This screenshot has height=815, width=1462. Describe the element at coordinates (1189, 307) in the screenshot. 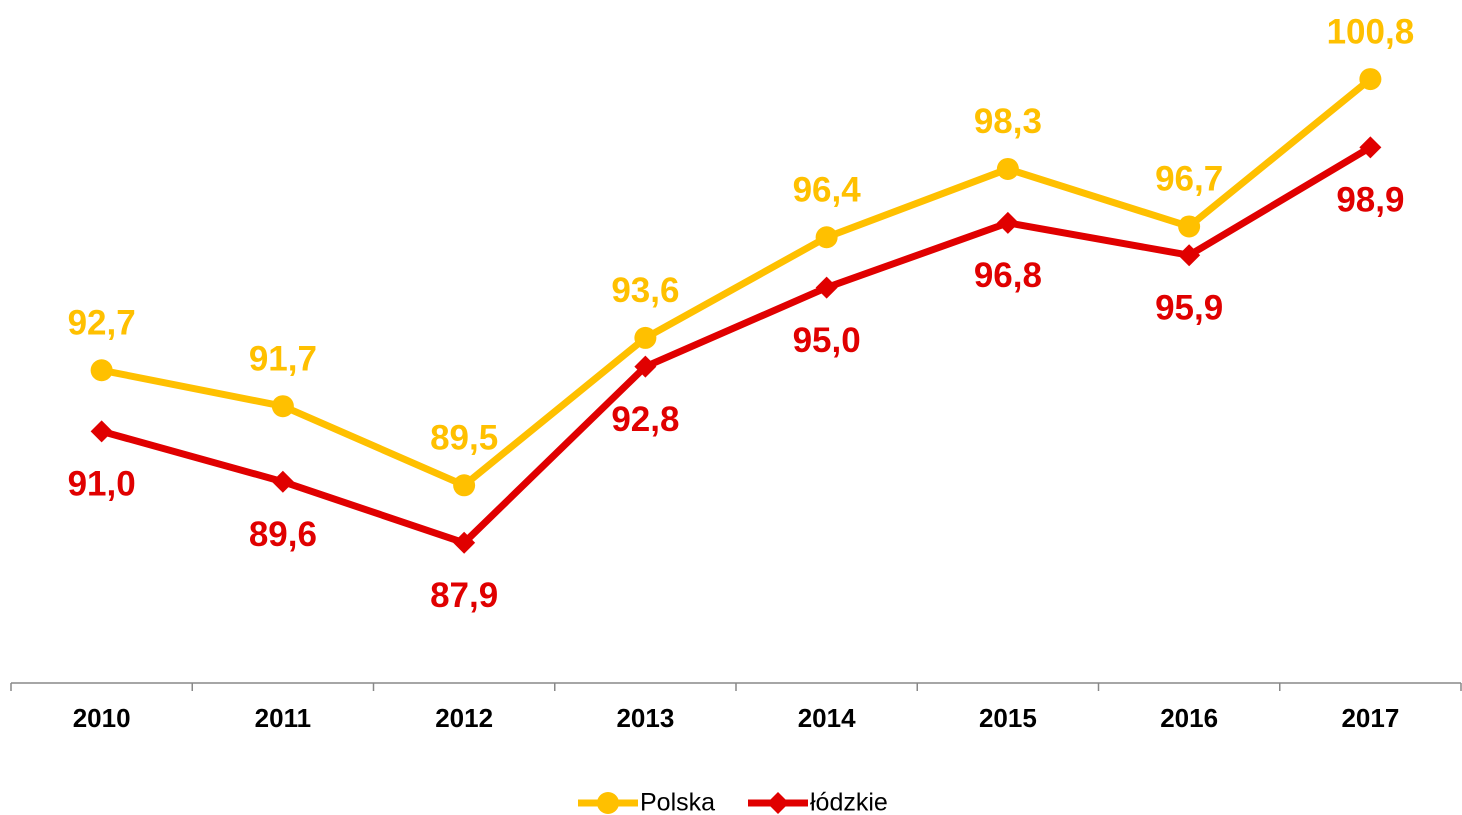

I see `data-label: 95,9` at that location.